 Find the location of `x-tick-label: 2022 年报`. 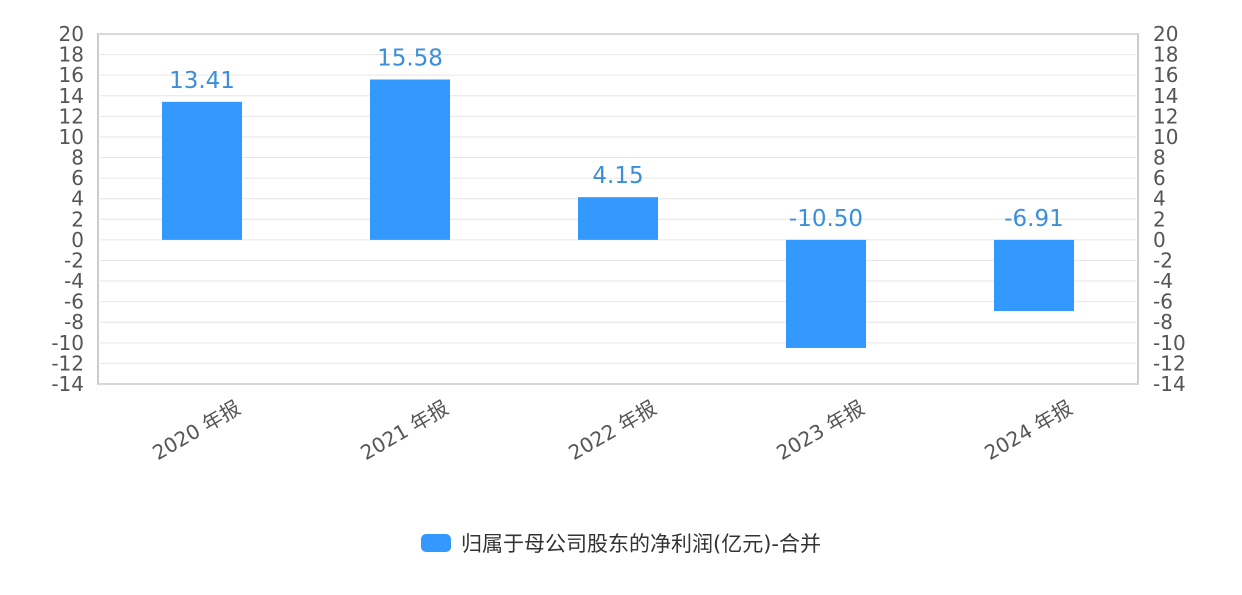

x-tick-label: 2022 年报 is located at coordinates (612, 430).